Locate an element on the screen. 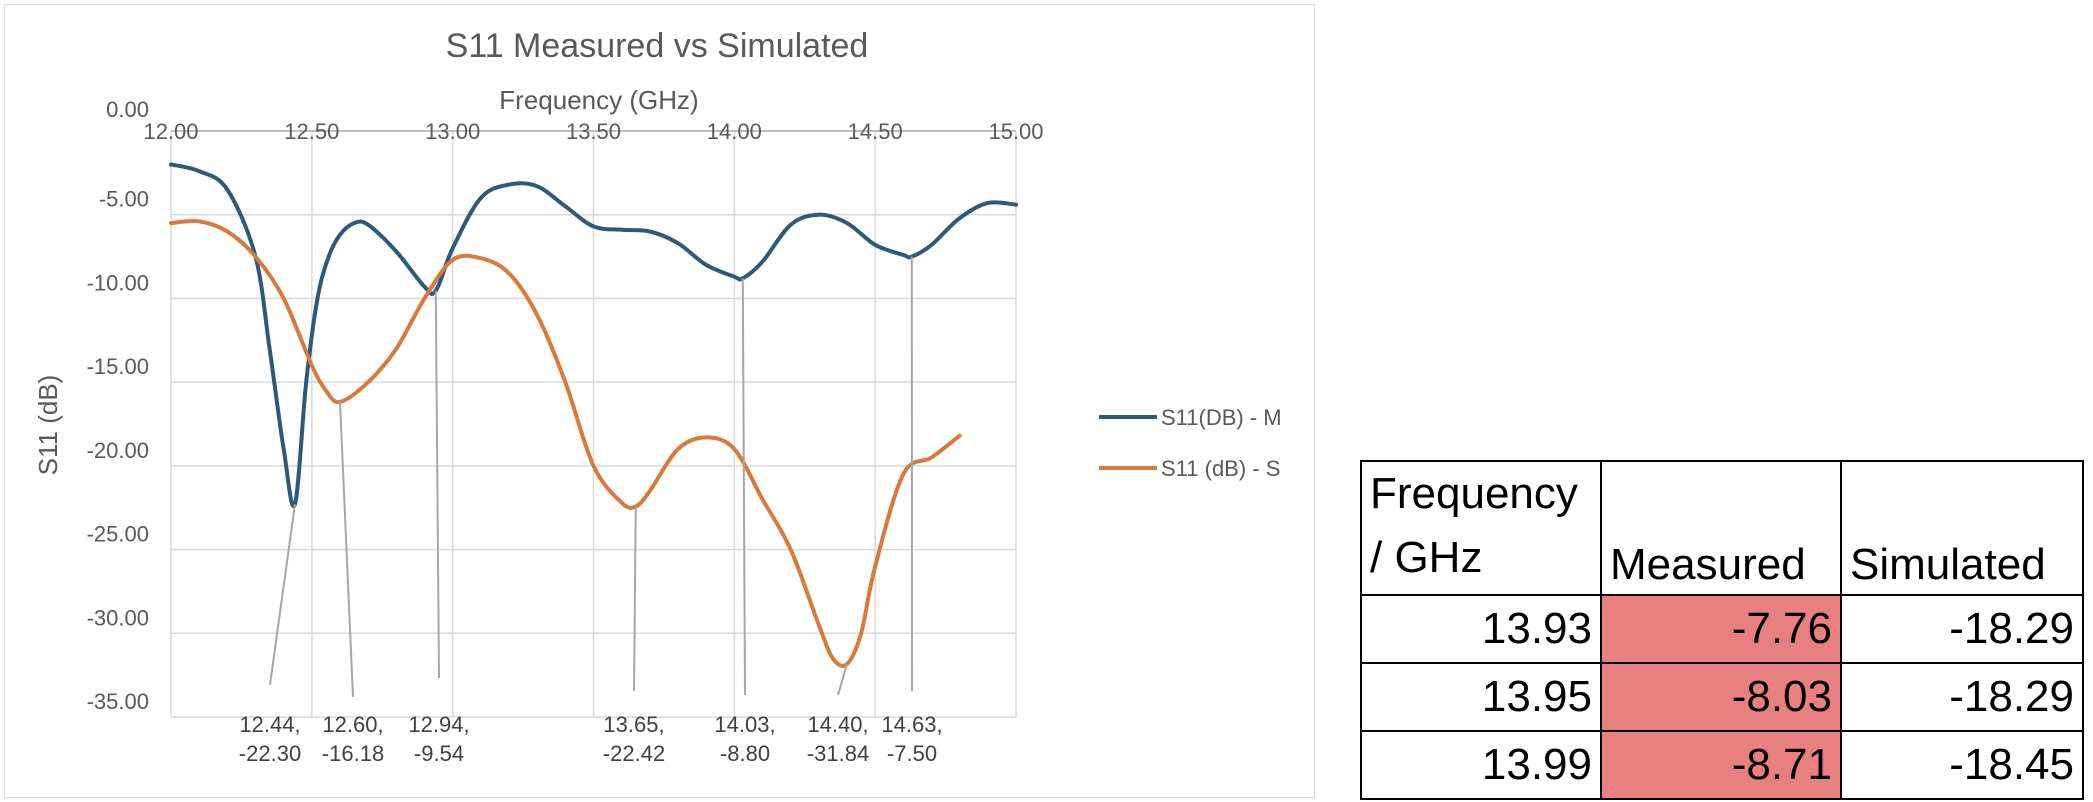 This screenshot has height=802, width=2093. header-frequency: Frequency / GHz is located at coordinates (1481, 528).